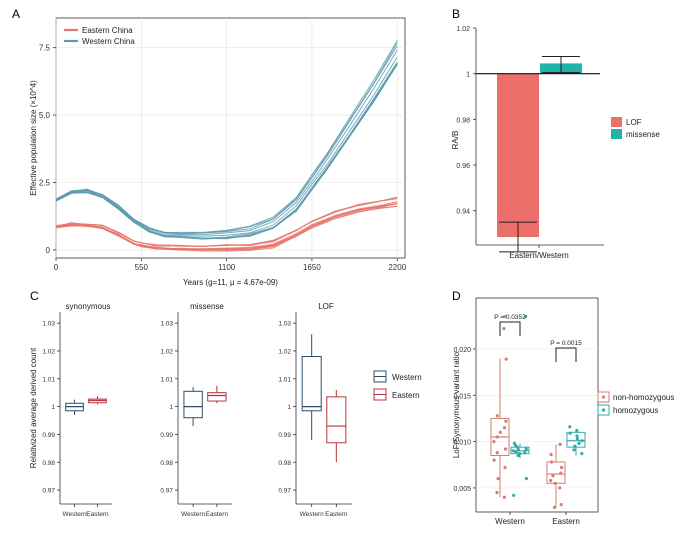 This screenshot has height=559, width=692. Describe the element at coordinates (227, 267) in the screenshot. I see `x-tick-label: 1100` at that location.